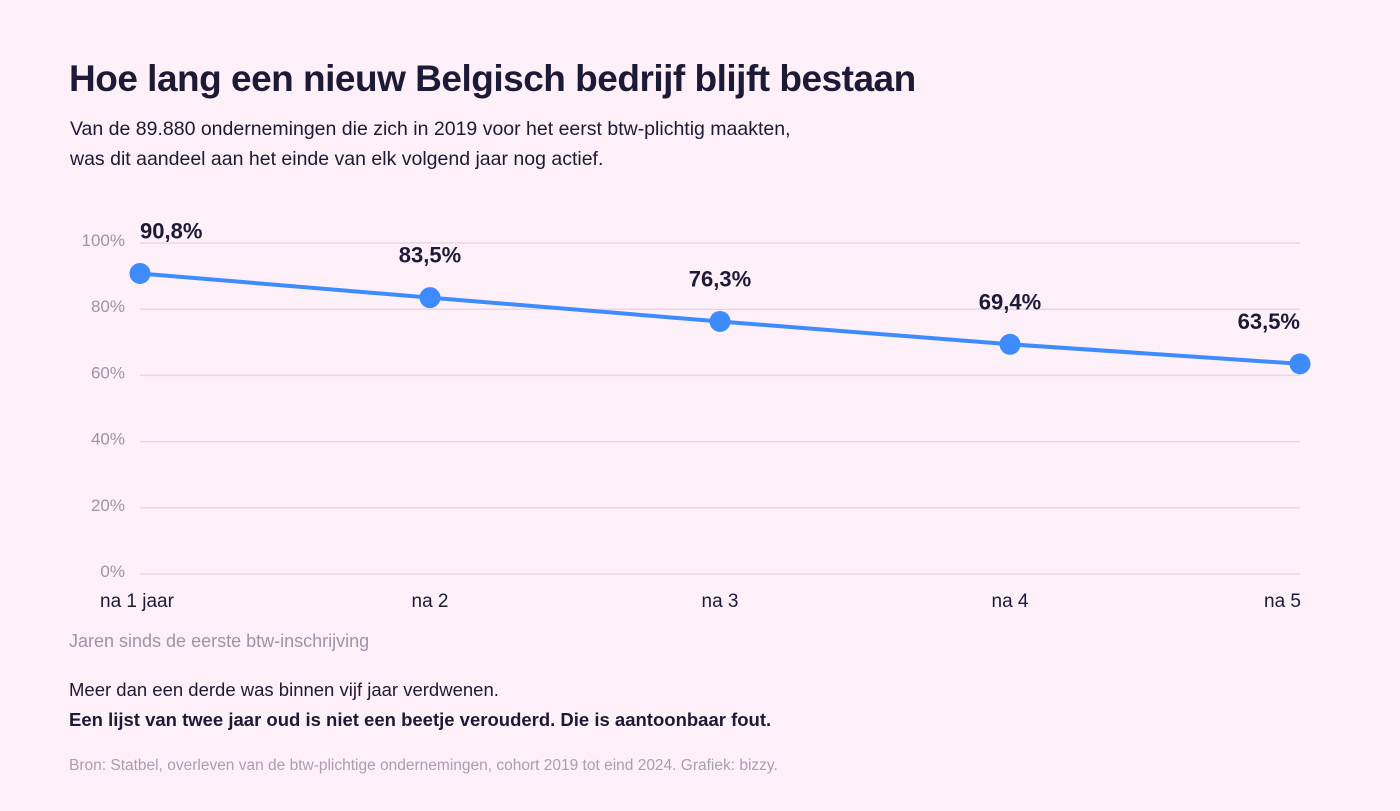 The width and height of the screenshot is (1400, 811). I want to click on y-tick-label: 100%, so click(103, 240).